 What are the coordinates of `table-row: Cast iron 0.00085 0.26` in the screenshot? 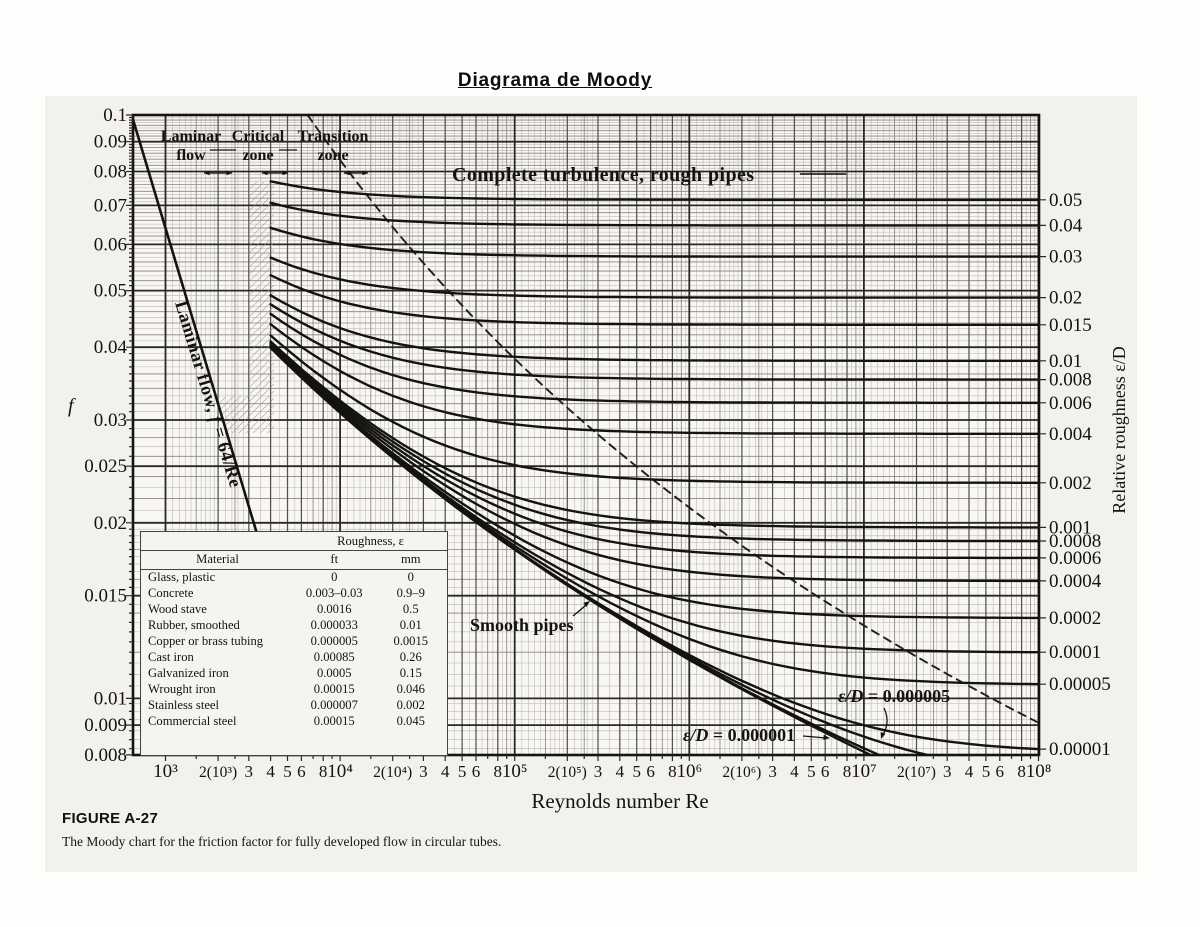 It's located at (285, 657).